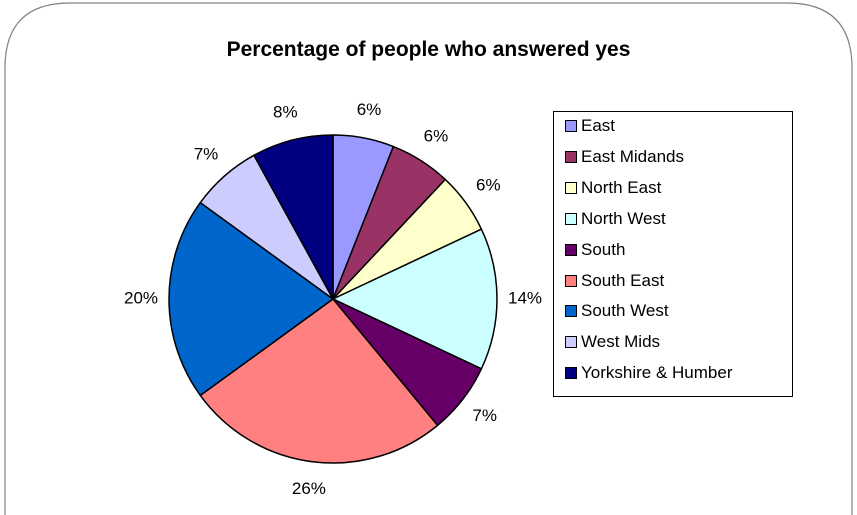  Describe the element at coordinates (309, 488) in the screenshot. I see `data-label-south-east: 26%` at that location.